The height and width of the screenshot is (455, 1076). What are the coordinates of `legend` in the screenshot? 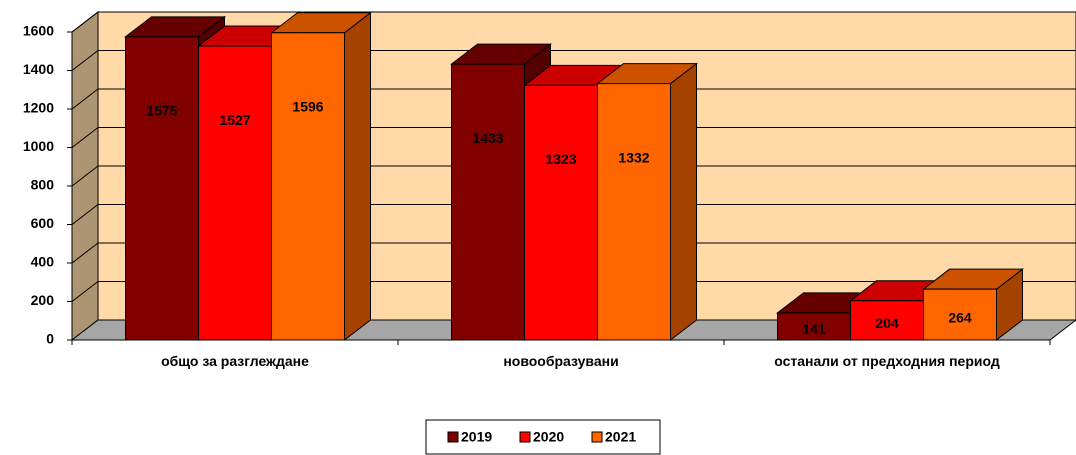 It's located at (543, 437).